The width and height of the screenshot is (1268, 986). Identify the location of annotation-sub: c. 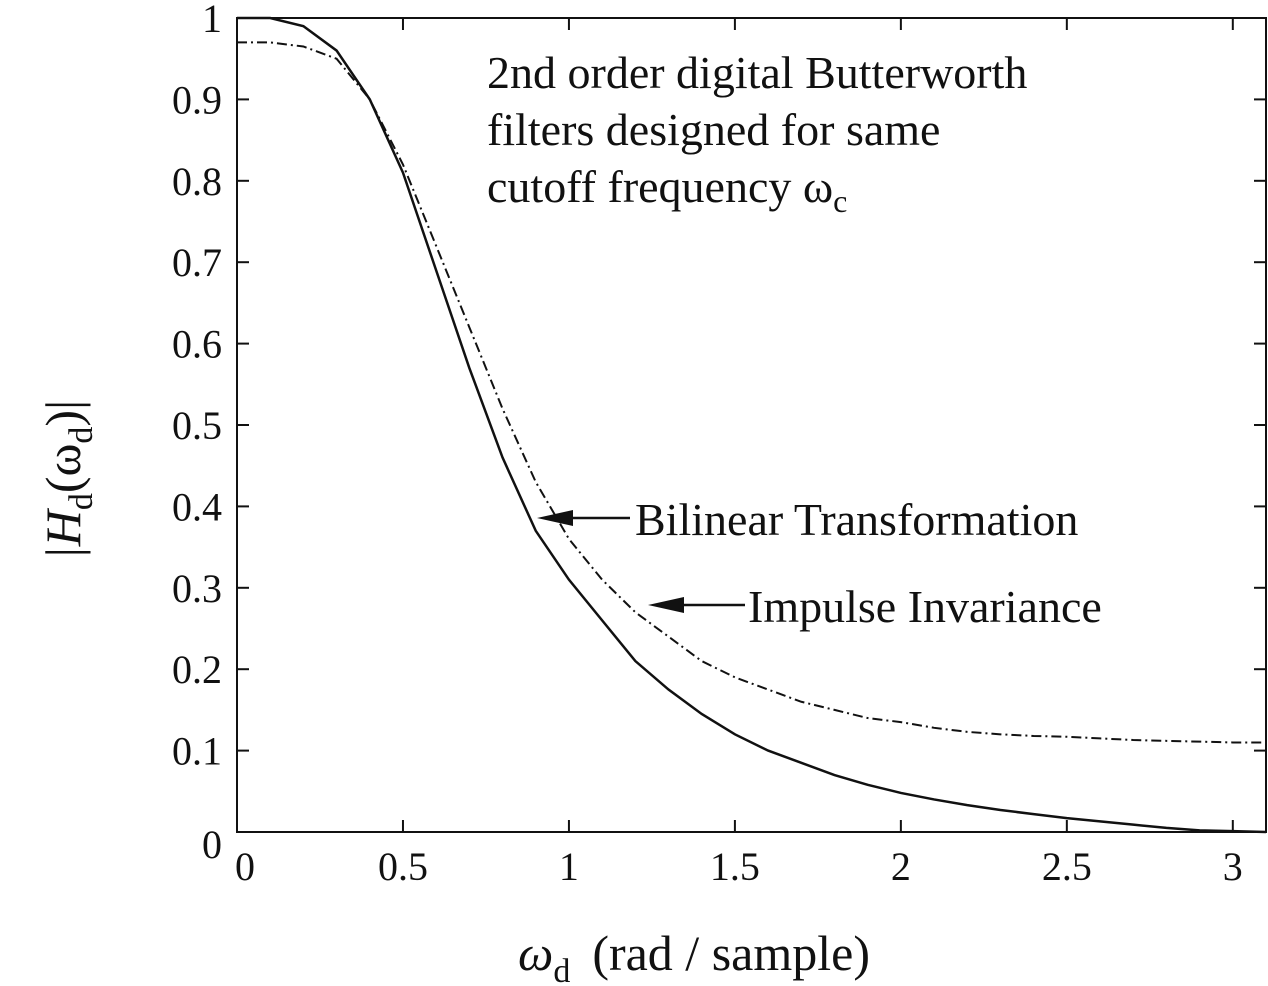
(840, 201).